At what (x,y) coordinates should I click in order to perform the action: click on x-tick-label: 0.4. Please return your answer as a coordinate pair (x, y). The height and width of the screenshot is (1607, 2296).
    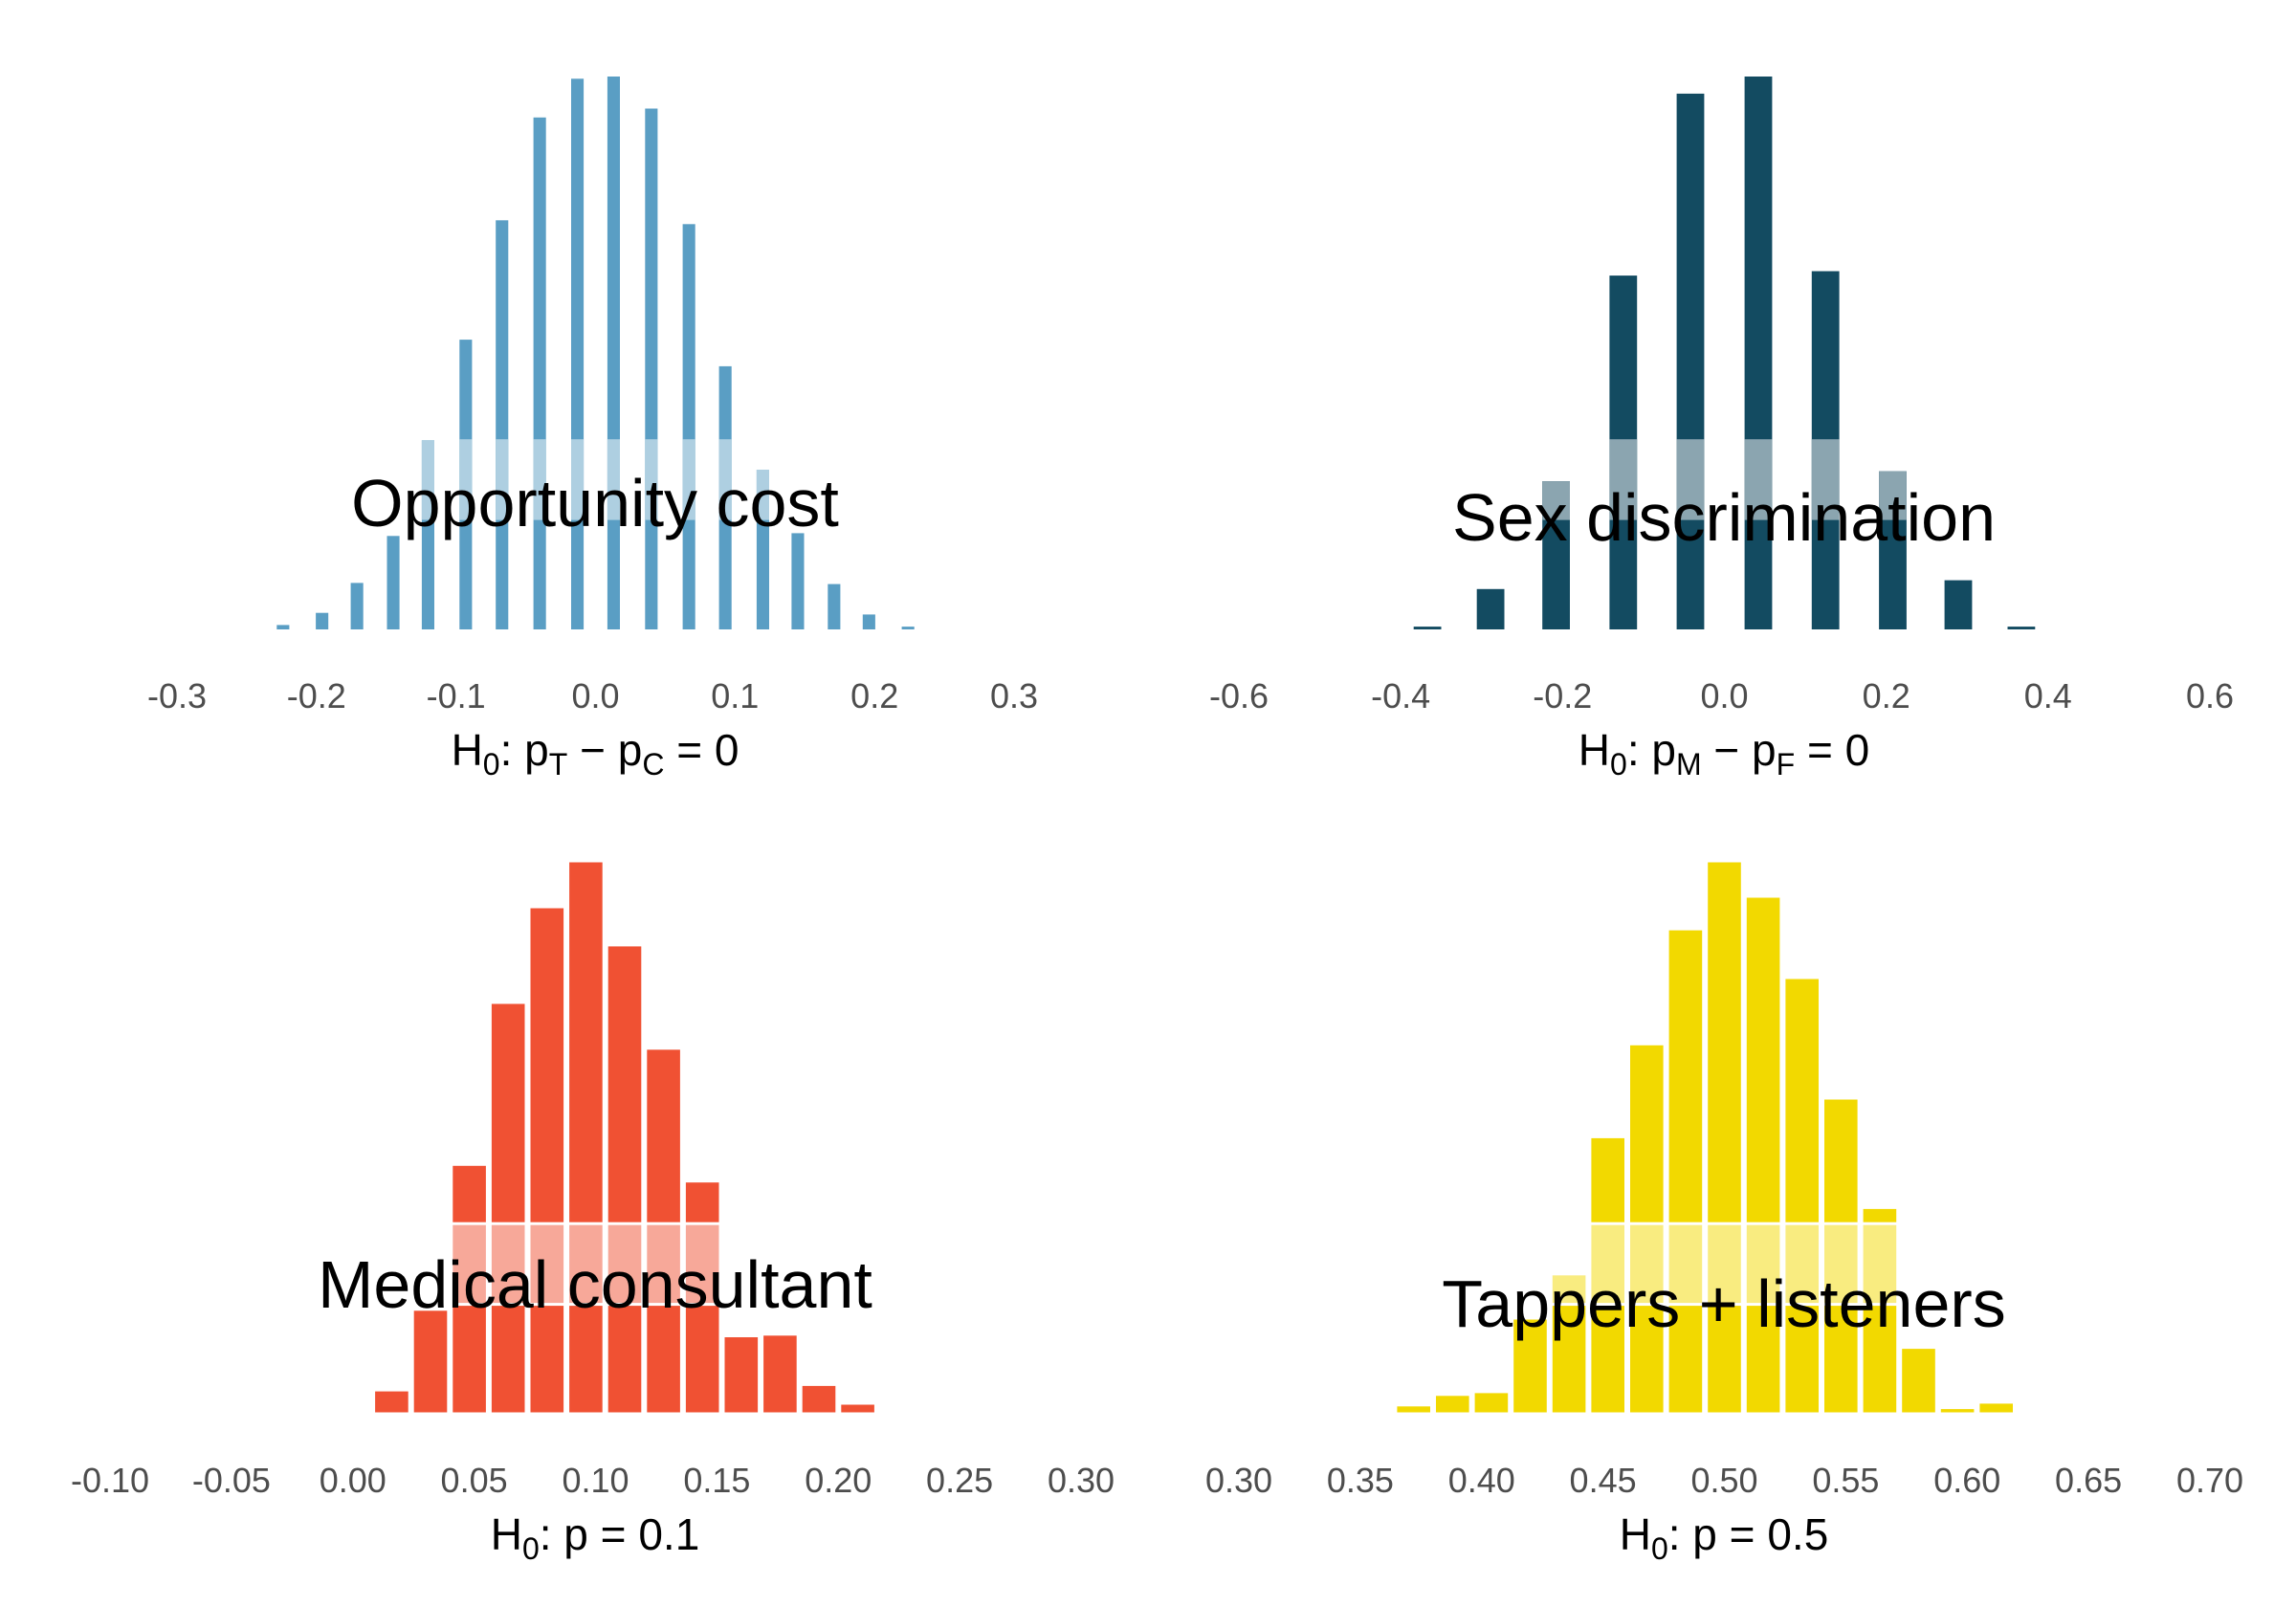
    Looking at the image, I should click on (2048, 695).